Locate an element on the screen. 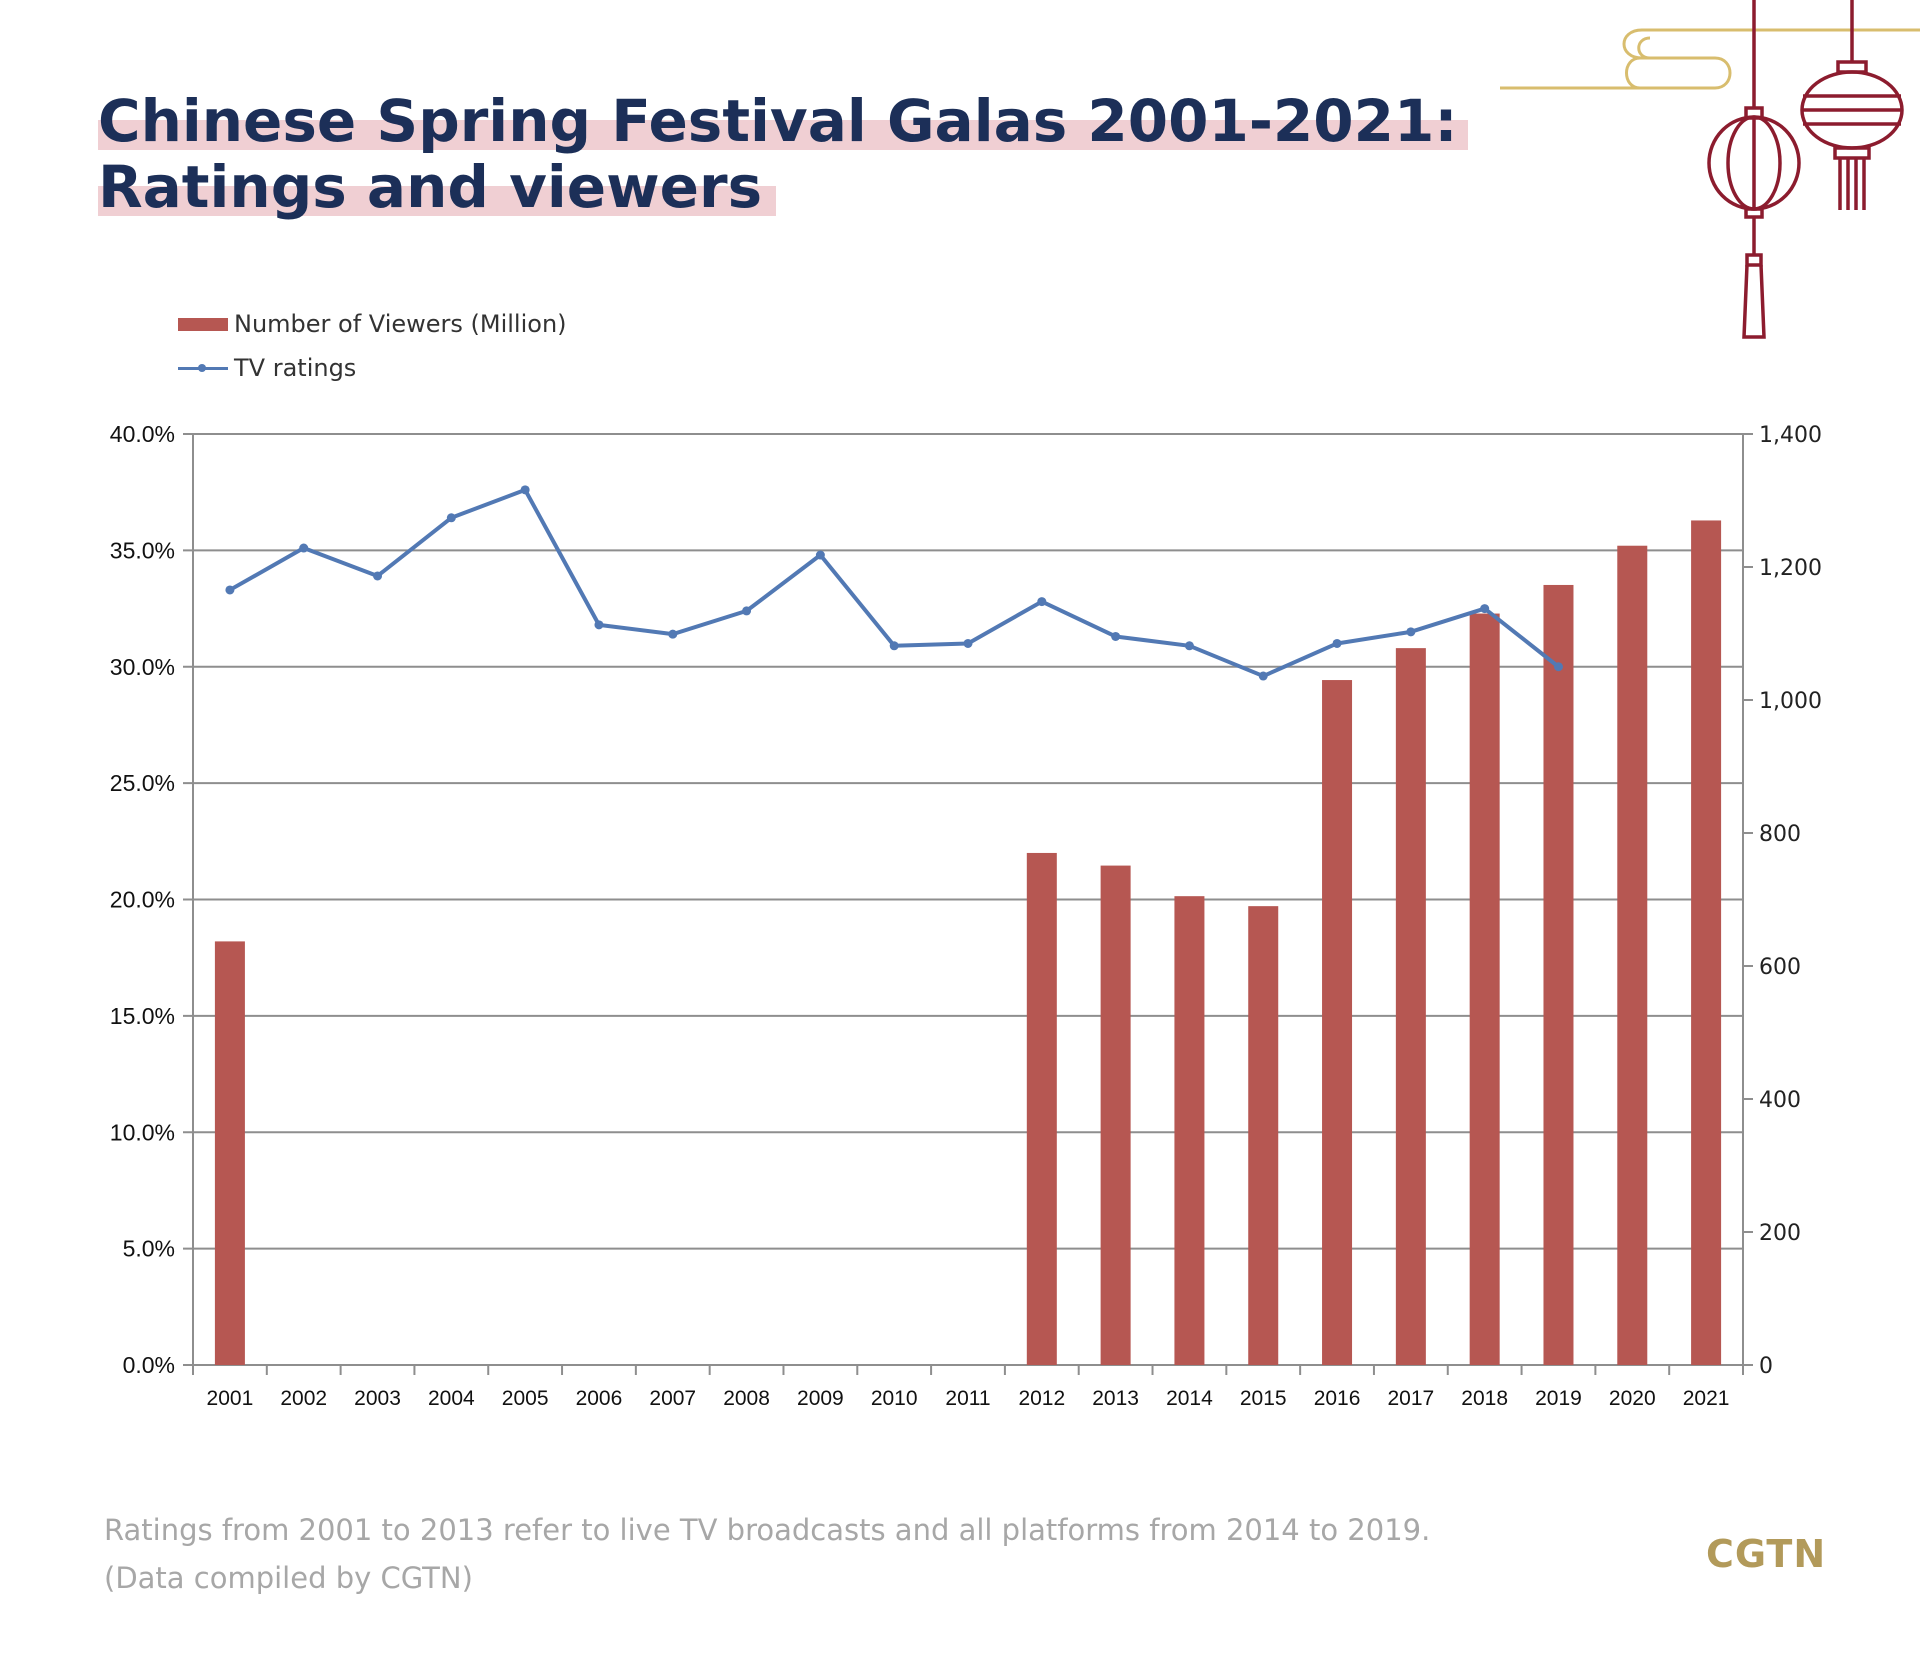 The height and width of the screenshot is (1665, 1920). y-left-tick-label: 35.0% is located at coordinates (142, 550).